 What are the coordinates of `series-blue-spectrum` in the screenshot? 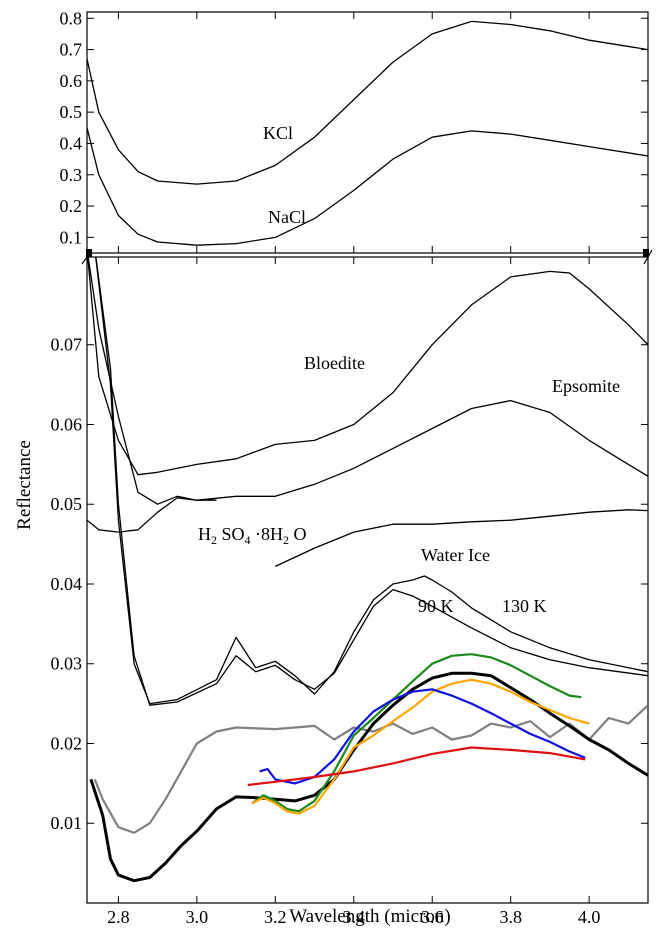 It's located at (422, 736).